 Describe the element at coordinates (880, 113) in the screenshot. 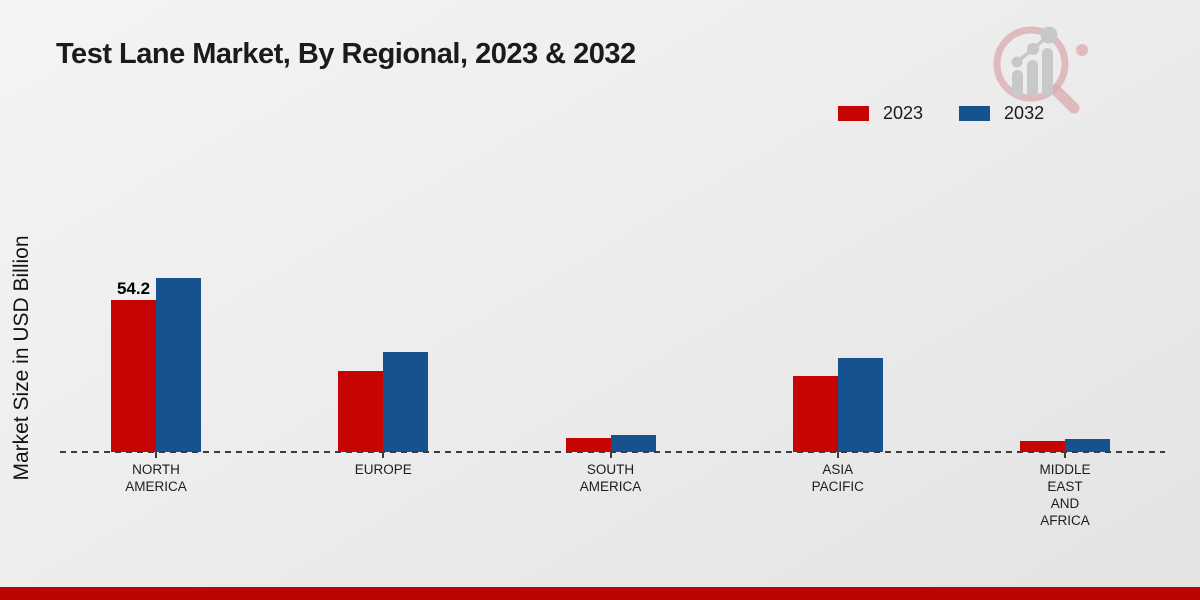

I see `legend-item-2023: 2023` at that location.